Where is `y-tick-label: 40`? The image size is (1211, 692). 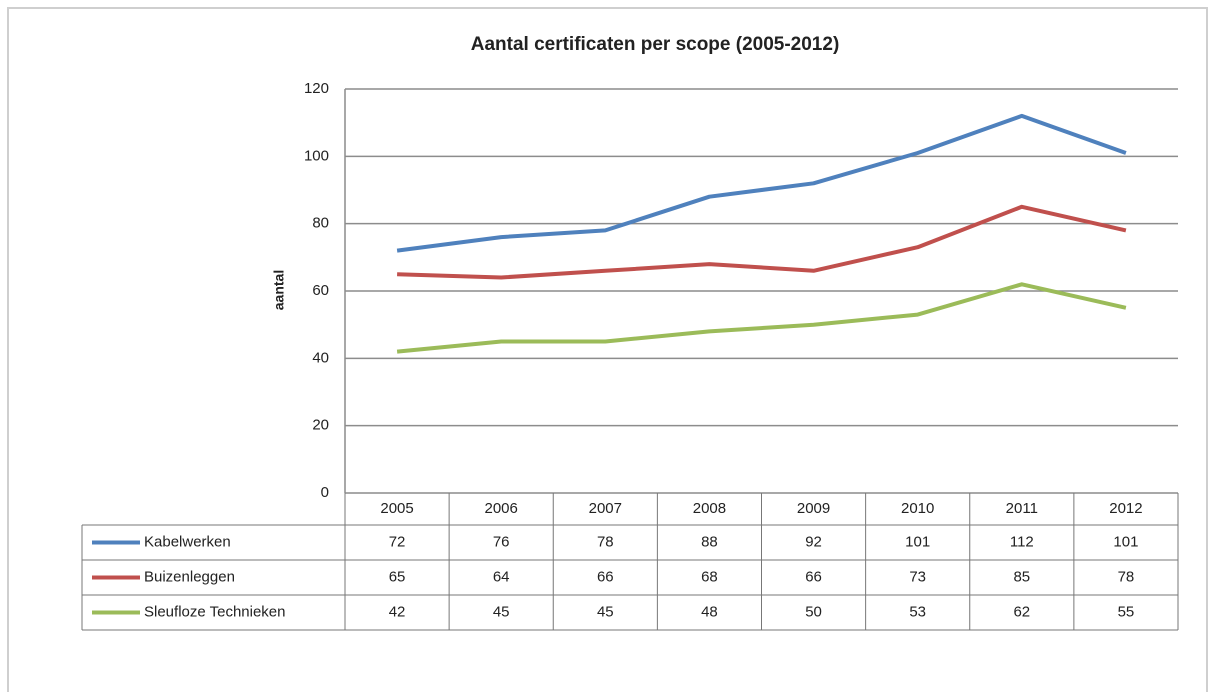
y-tick-label: 40 is located at coordinates (320, 357).